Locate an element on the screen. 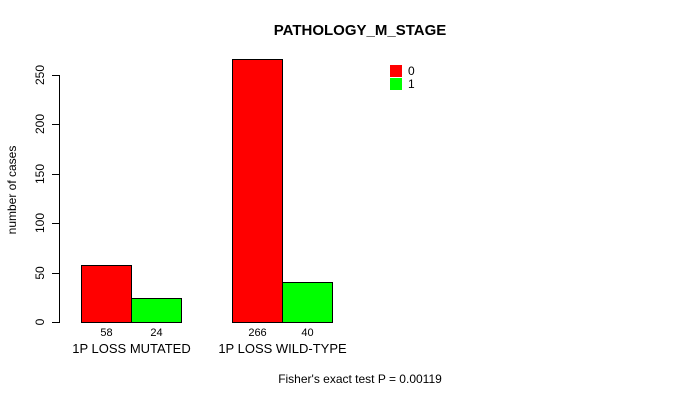  x-category-label: 1P LOSS MUTATED is located at coordinates (131, 348).